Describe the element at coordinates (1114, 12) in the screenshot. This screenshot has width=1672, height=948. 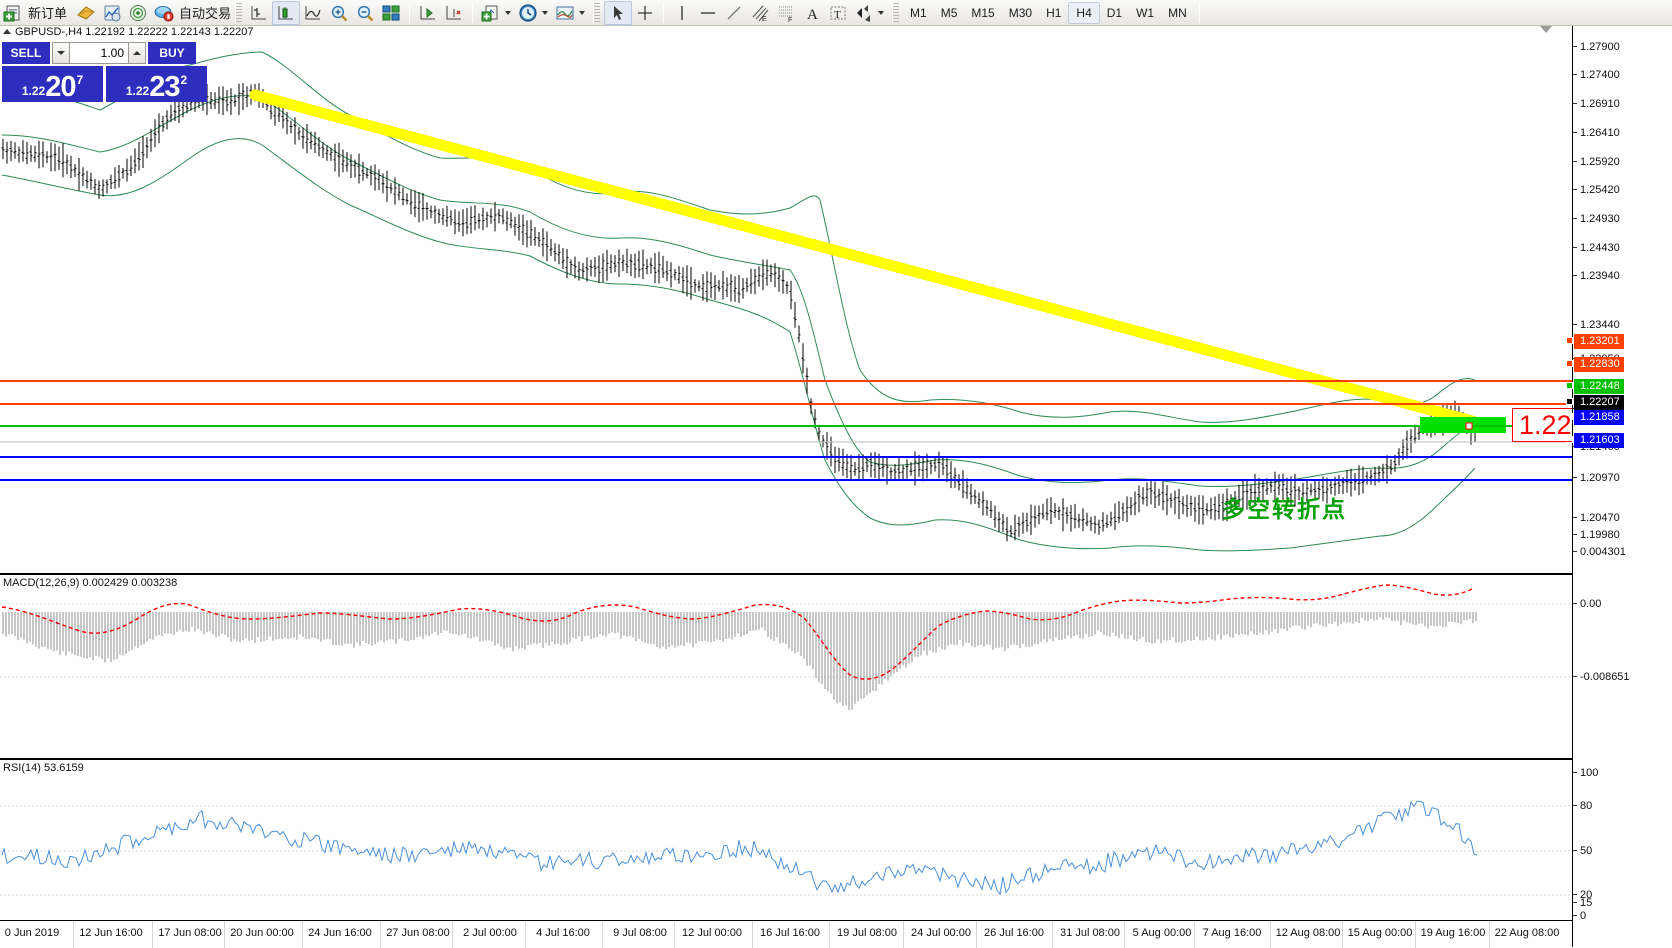
I see `tf-d1: D1` at that location.